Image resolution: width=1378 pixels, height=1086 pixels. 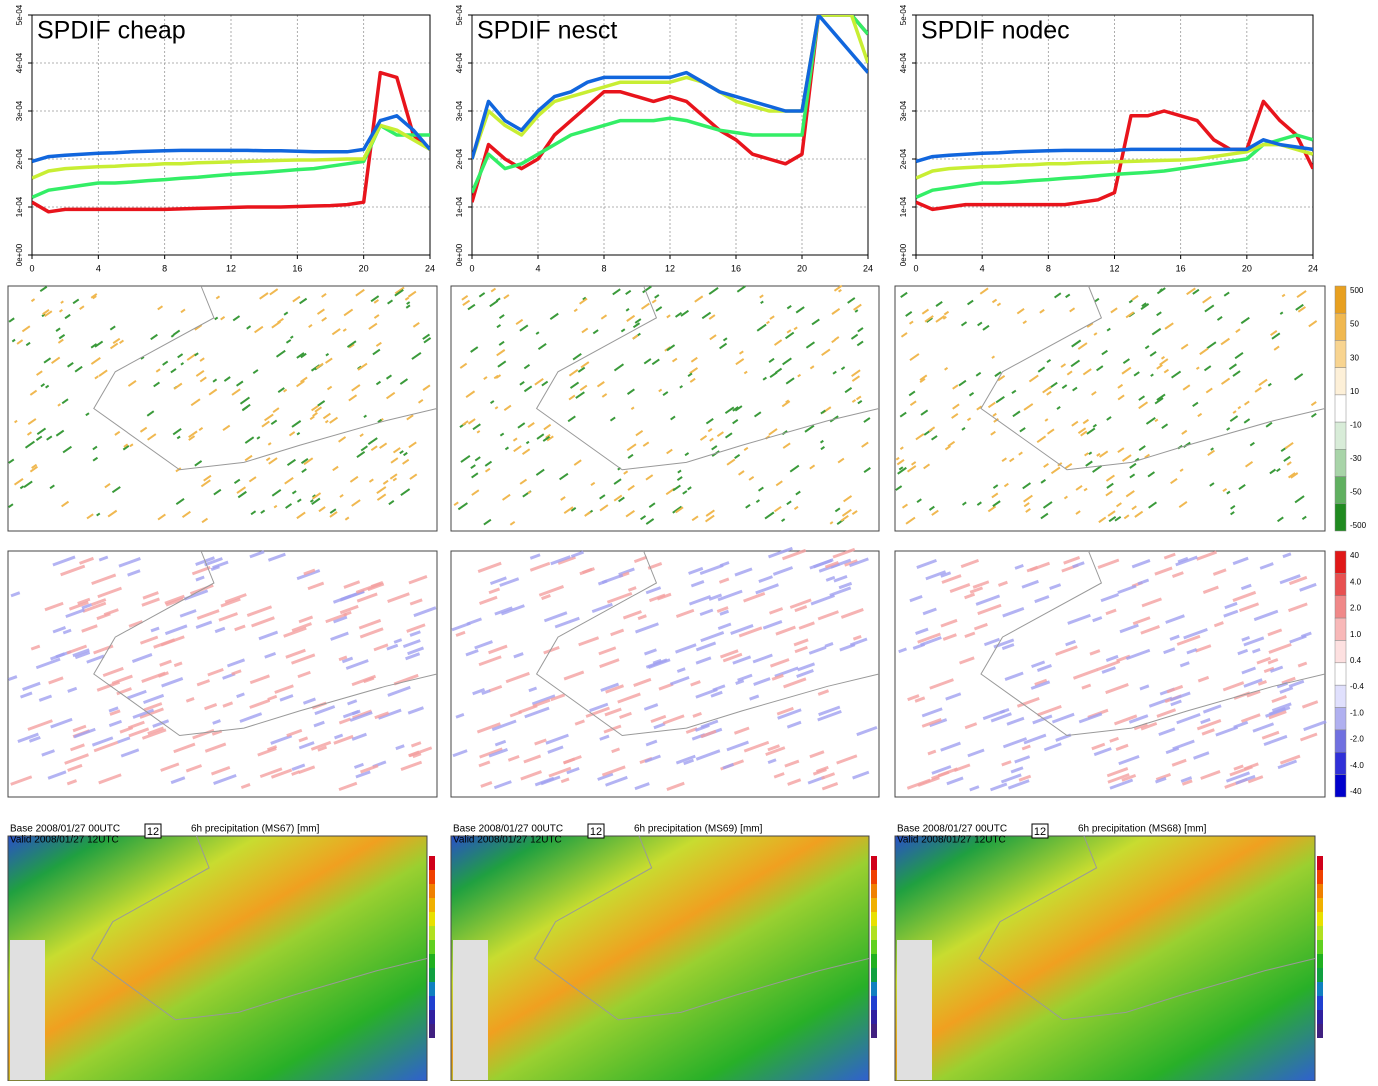 I want to click on y-tick-label: 2e-04, so click(x=459, y=158).